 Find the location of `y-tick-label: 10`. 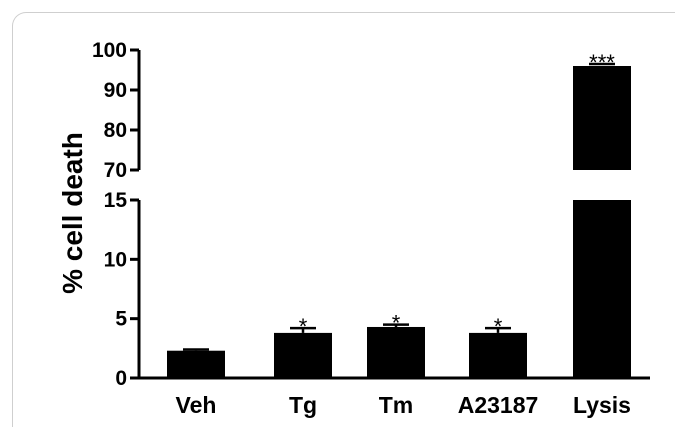

y-tick-label: 10 is located at coordinates (115, 259).